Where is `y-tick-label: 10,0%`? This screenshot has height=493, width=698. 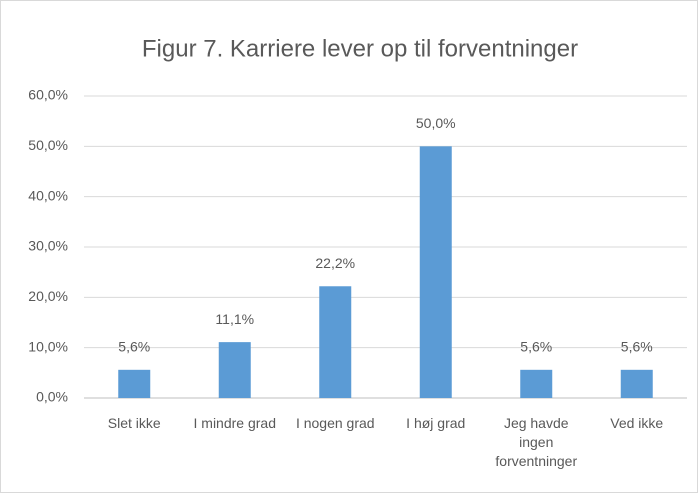 y-tick-label: 10,0% is located at coordinates (48, 346).